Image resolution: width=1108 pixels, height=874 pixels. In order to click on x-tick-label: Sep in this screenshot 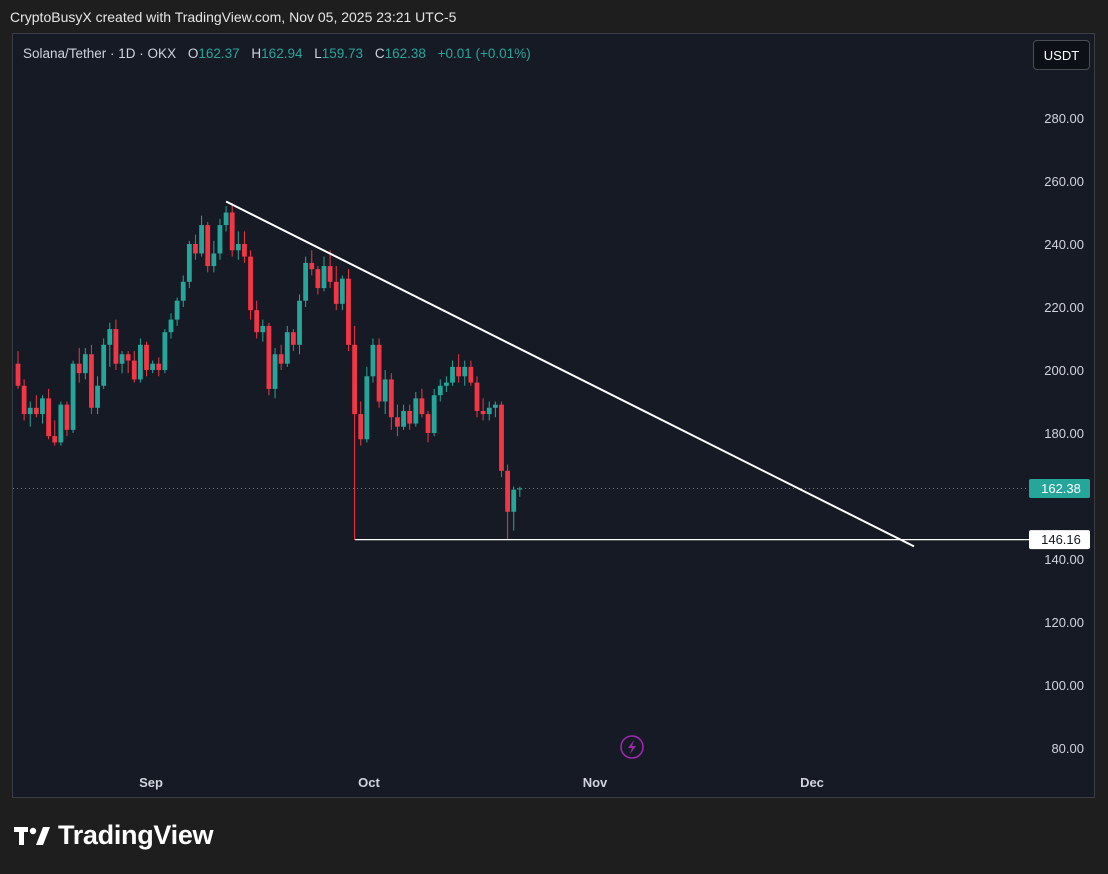, I will do `click(151, 782)`.